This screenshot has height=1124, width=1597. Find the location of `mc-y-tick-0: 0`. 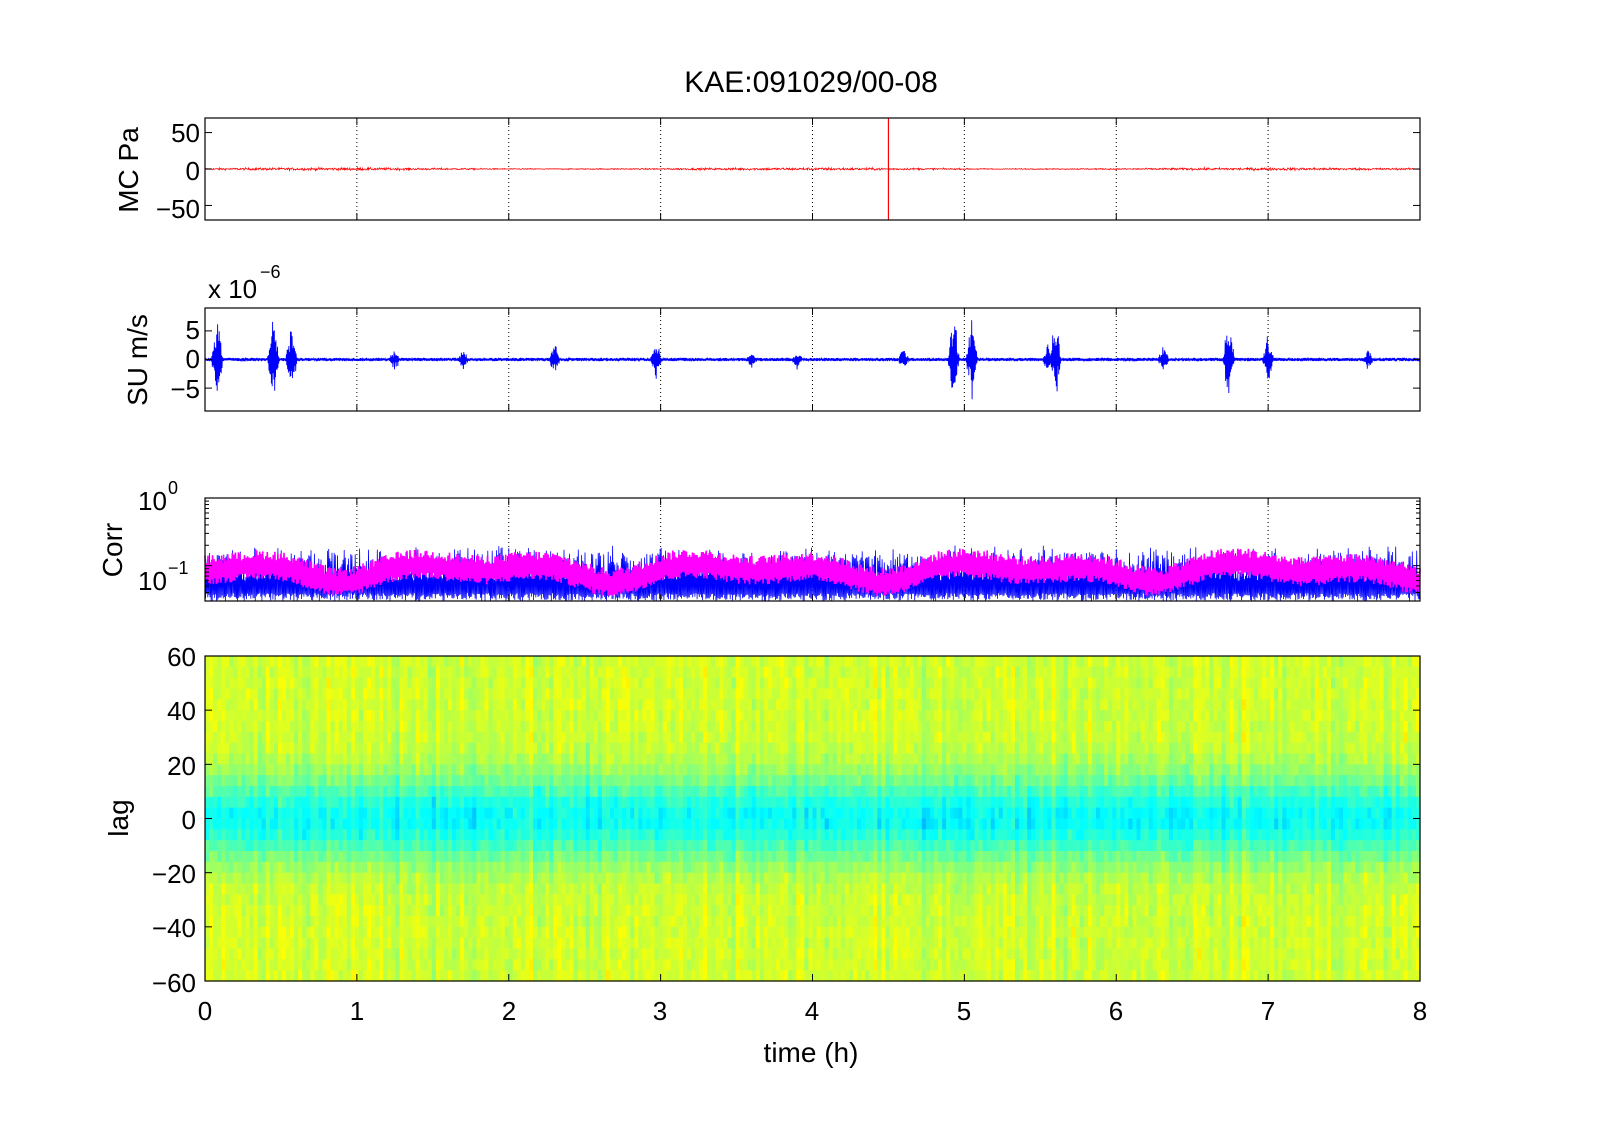

mc-y-tick-0: 0 is located at coordinates (193, 171).